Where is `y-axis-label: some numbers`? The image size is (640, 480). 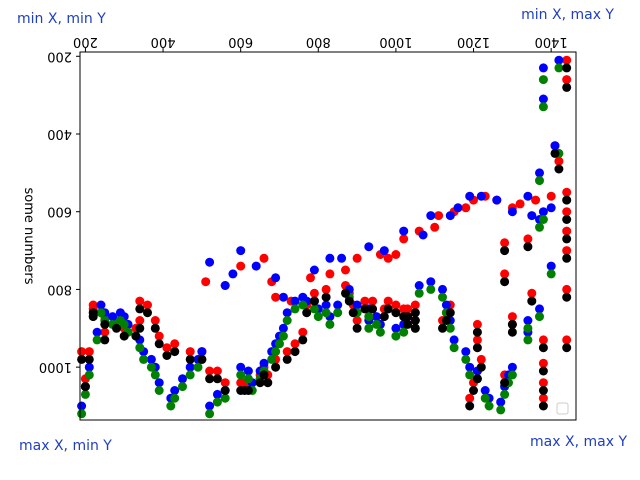
y-axis-label: some numbers is located at coordinates (28, 235).